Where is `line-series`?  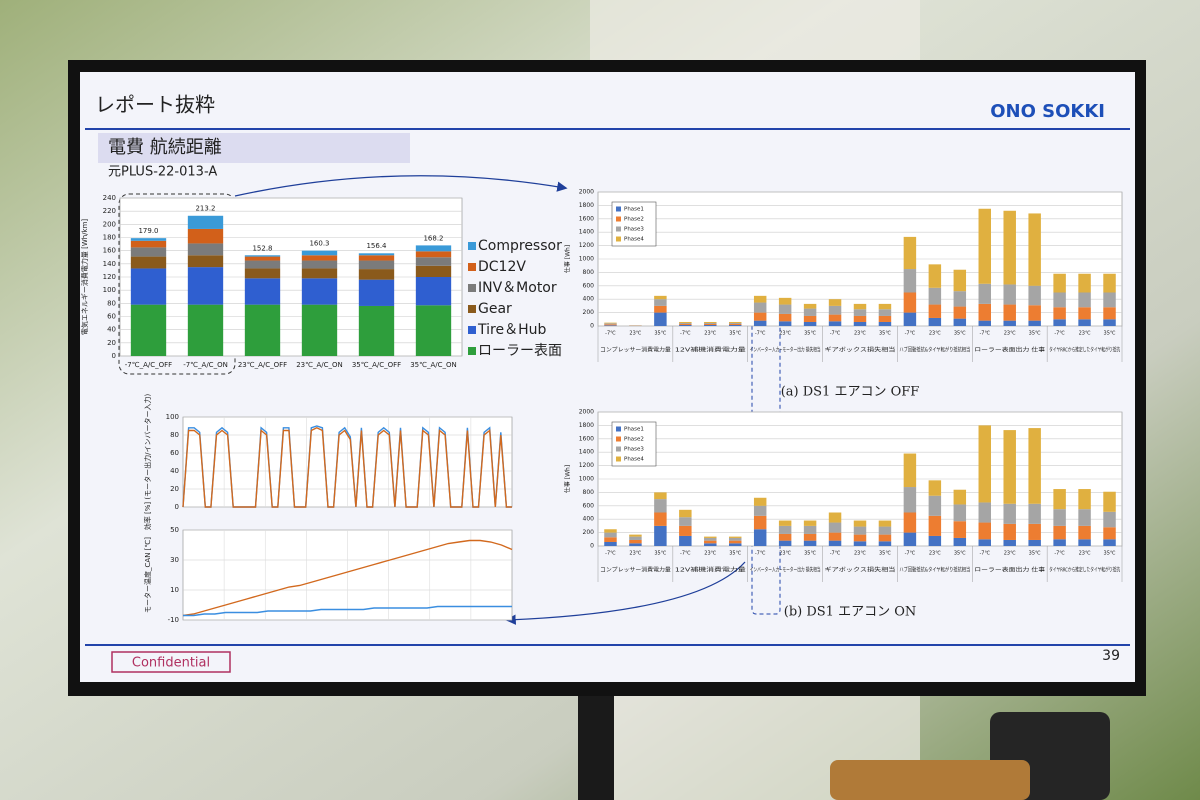 line-series is located at coordinates (347, 578).